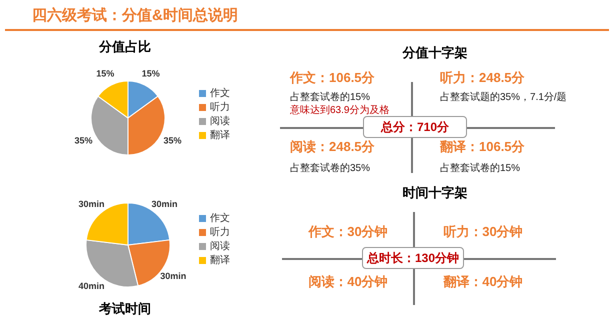 This screenshot has width=614, height=326. What do you see at coordinates (482, 77) in the screenshot?
I see `text: 听力：248.5分` at bounding box center [482, 77].